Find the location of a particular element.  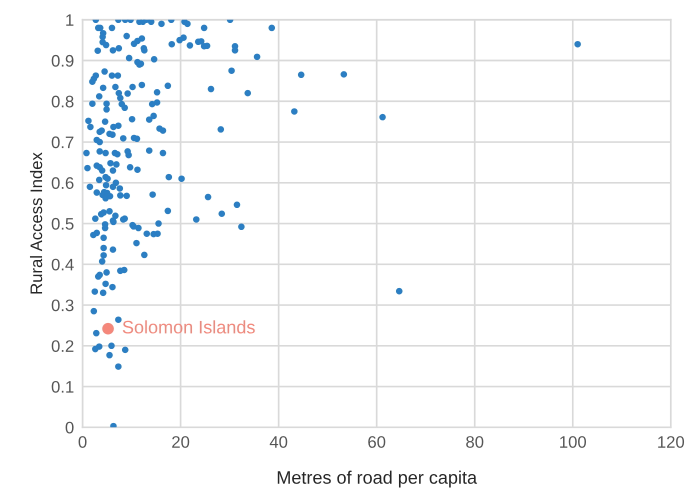

y-tick-label: 0.9 is located at coordinates (63, 60).